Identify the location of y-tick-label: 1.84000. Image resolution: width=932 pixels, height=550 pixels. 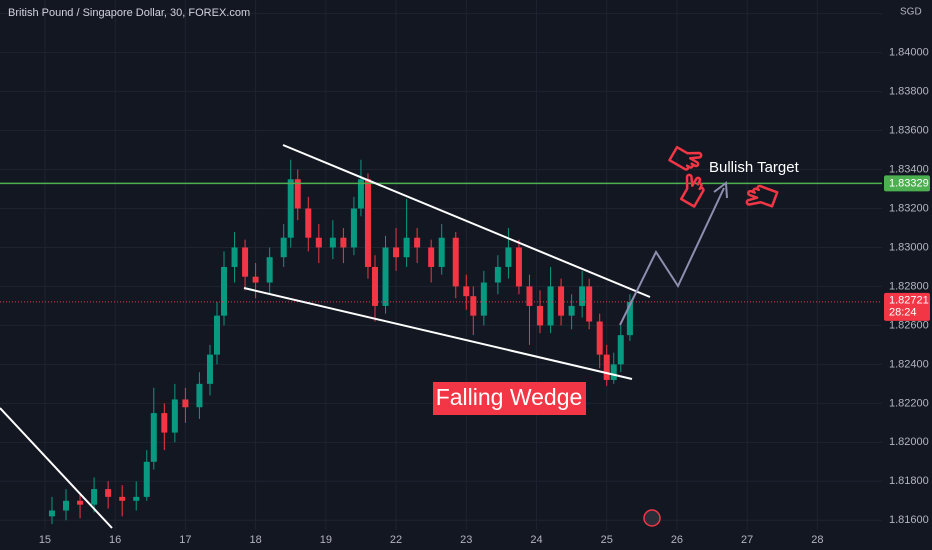
(909, 53).